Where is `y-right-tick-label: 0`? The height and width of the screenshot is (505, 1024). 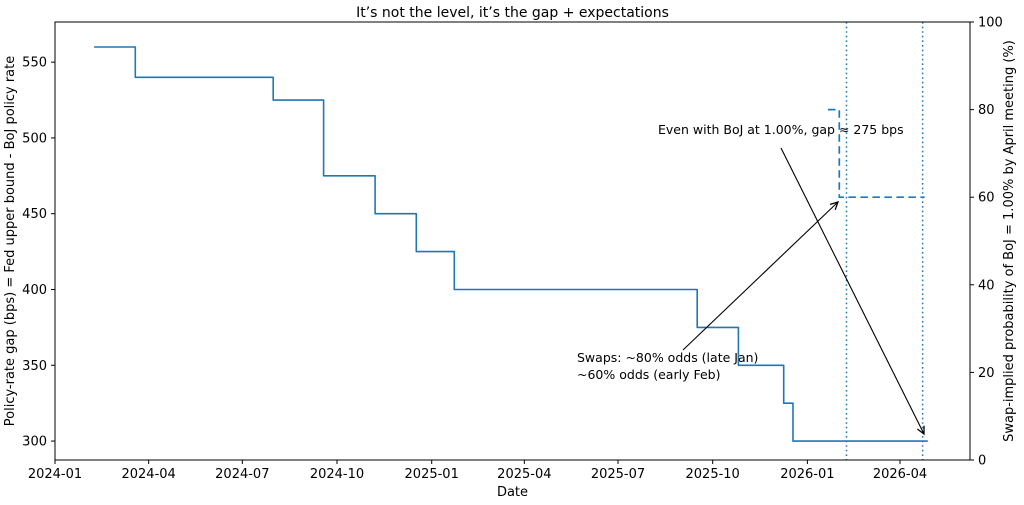 y-right-tick-label: 0 is located at coordinates (982, 461).